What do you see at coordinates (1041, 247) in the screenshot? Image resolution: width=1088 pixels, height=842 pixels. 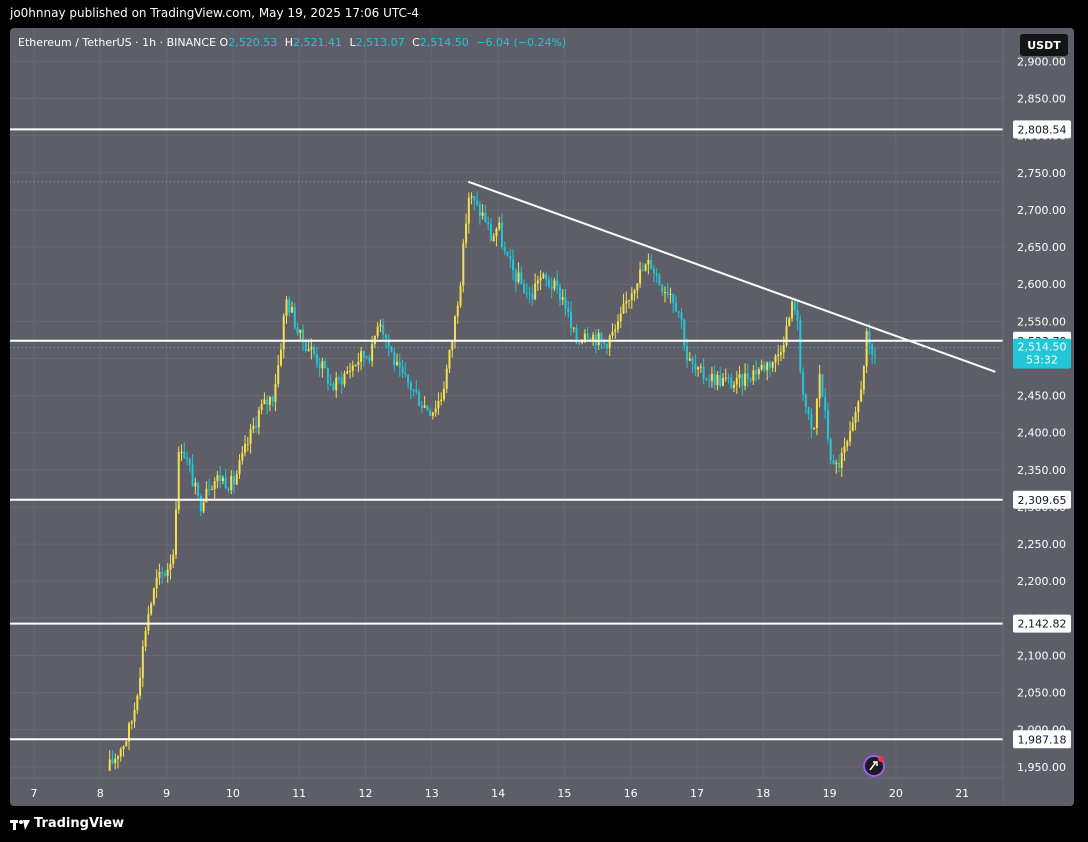 I see `y-tick-label: 2,650.00` at bounding box center [1041, 247].